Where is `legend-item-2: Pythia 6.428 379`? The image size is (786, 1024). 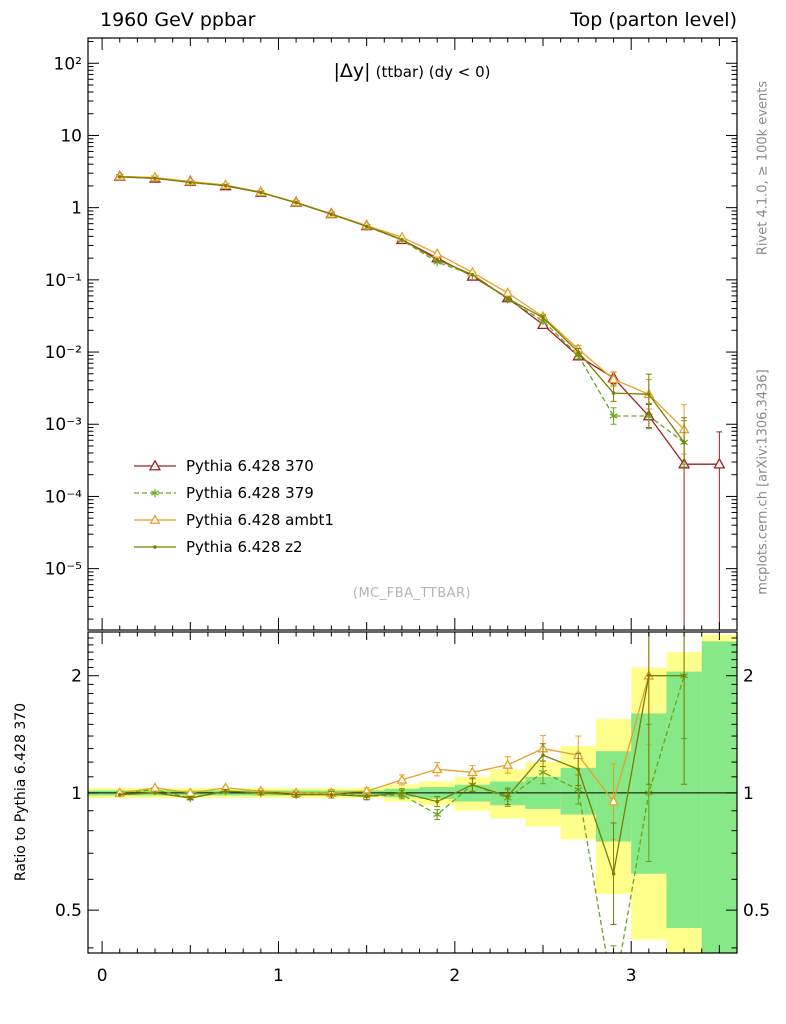
legend-item-2: Pythia 6.428 379 is located at coordinates (233, 492).